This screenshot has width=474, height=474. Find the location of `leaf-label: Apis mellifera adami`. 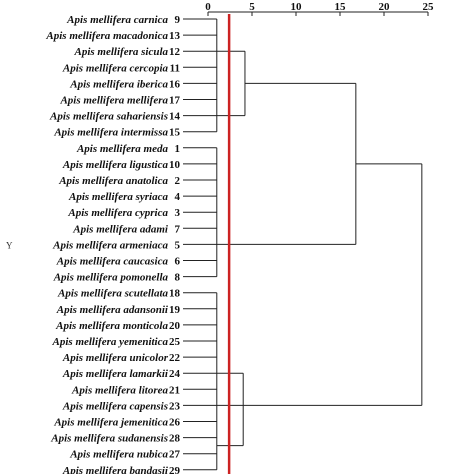

leaf-label: Apis mellifera adami is located at coordinates (120, 229).